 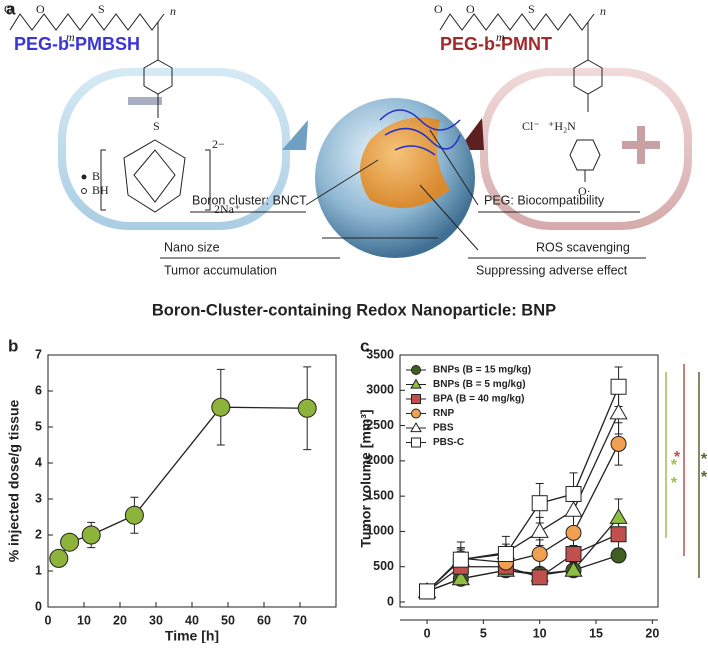 I want to click on y-axis-label: % injected dose/g tissue, so click(x=14, y=480).